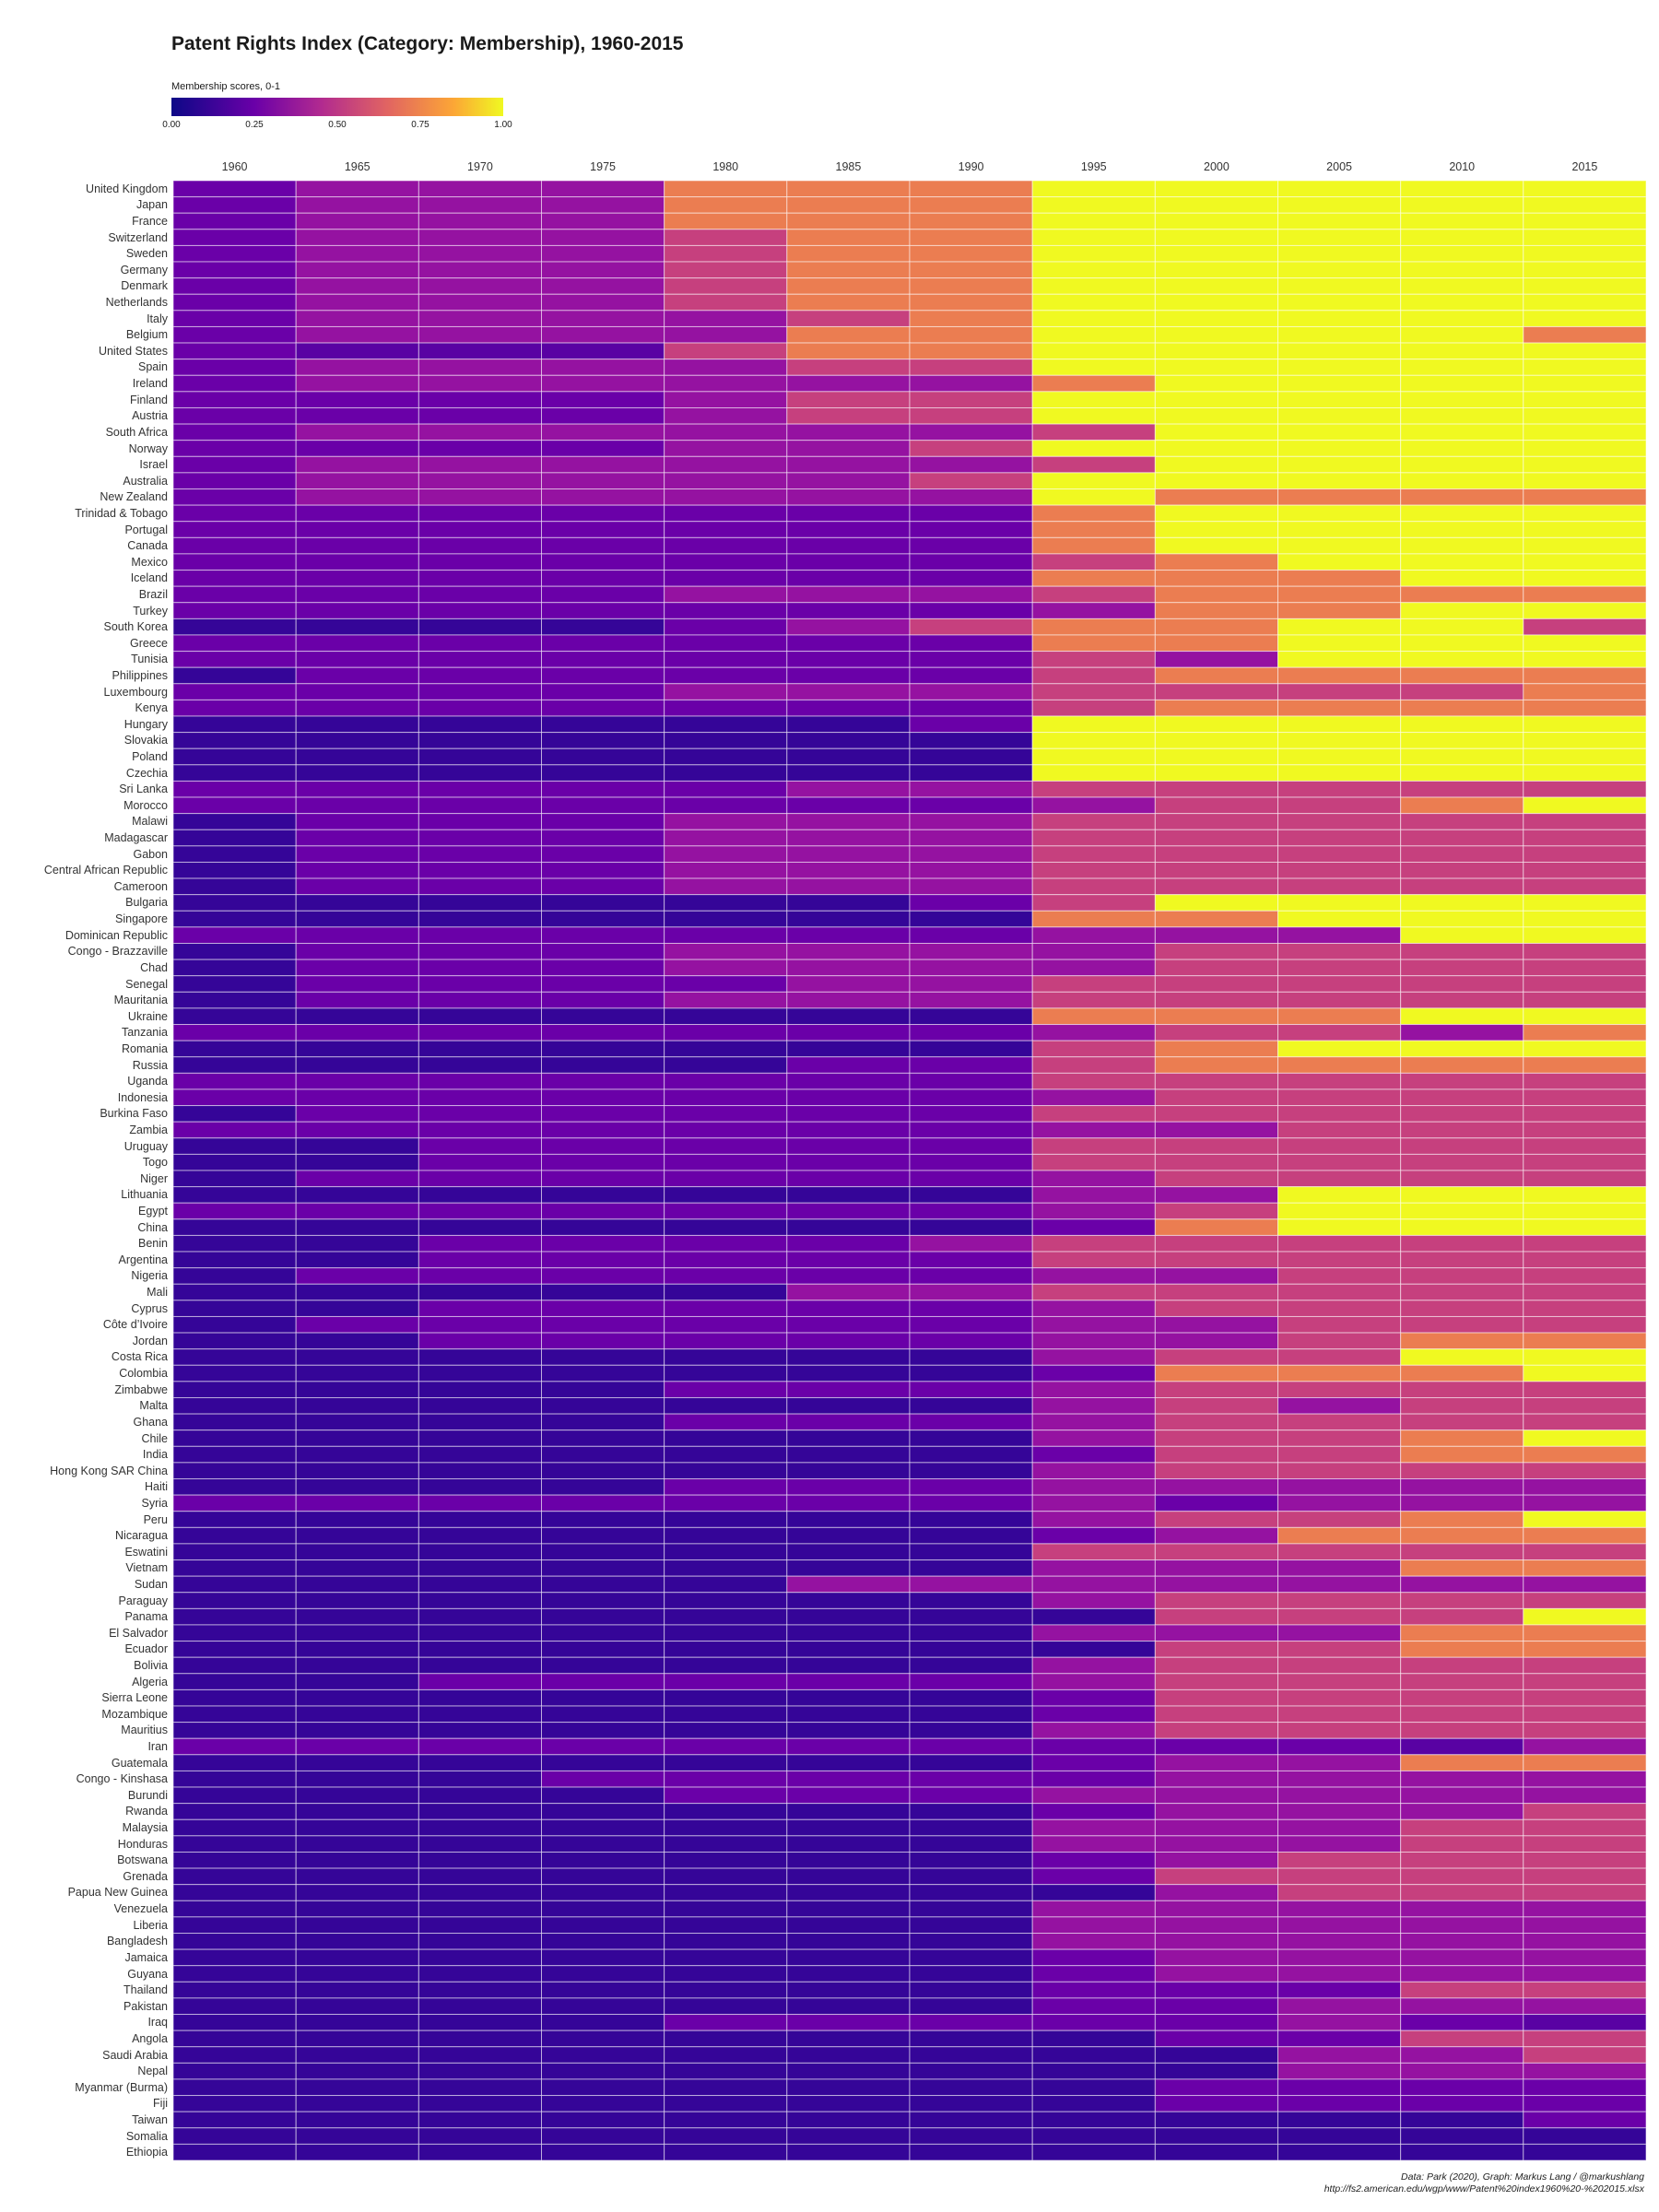 This screenshot has height=2212, width=1659. What do you see at coordinates (147, 1974) in the screenshot?
I see `country-tick-label: Guyana` at bounding box center [147, 1974].